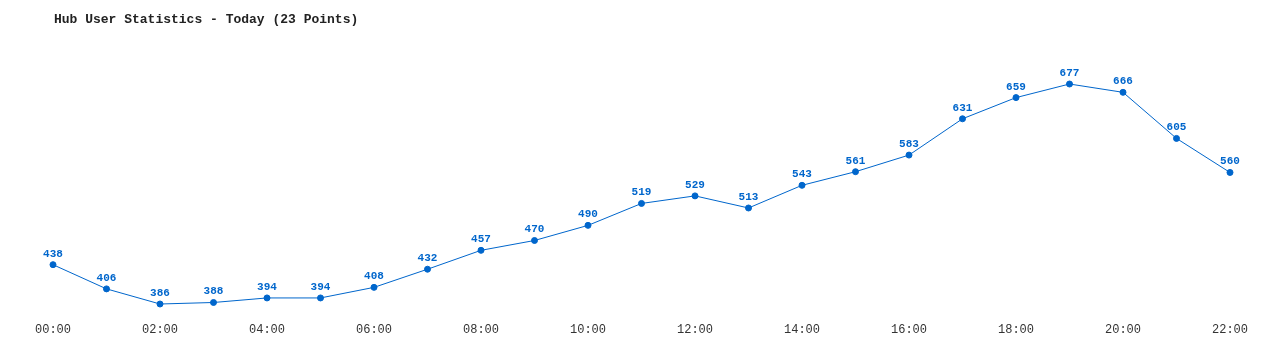 This screenshot has height=350, width=1280. I want to click on data-label: 529, so click(695, 184).